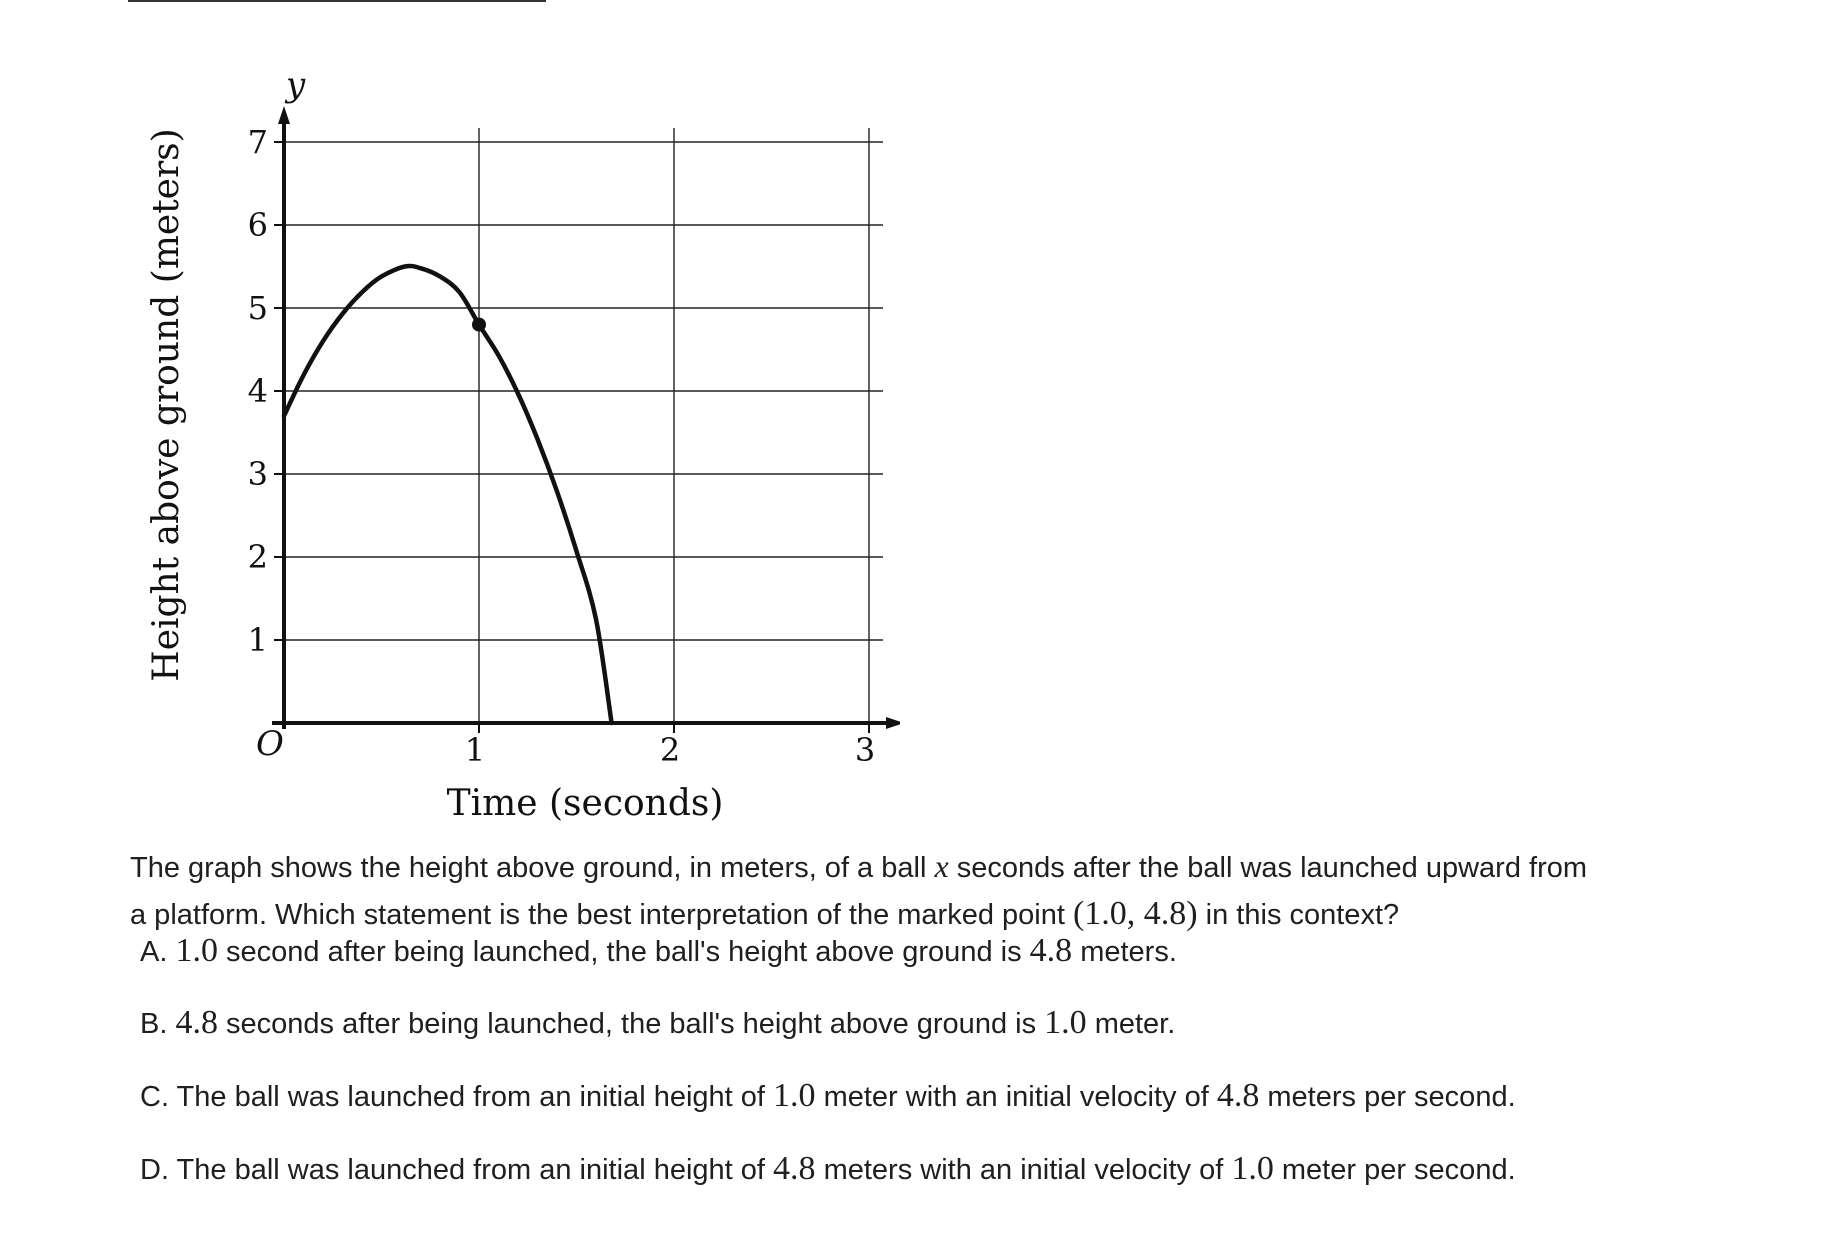 Image resolution: width=1836 pixels, height=1233 pixels. Describe the element at coordinates (158, 1170) in the screenshot. I see `choice-letter: D.` at that location.